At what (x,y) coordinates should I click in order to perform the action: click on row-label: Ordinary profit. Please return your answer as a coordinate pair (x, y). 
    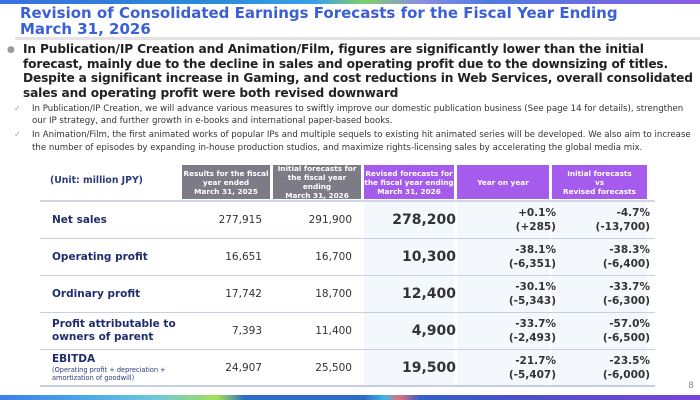
    Looking at the image, I should click on (96, 293).